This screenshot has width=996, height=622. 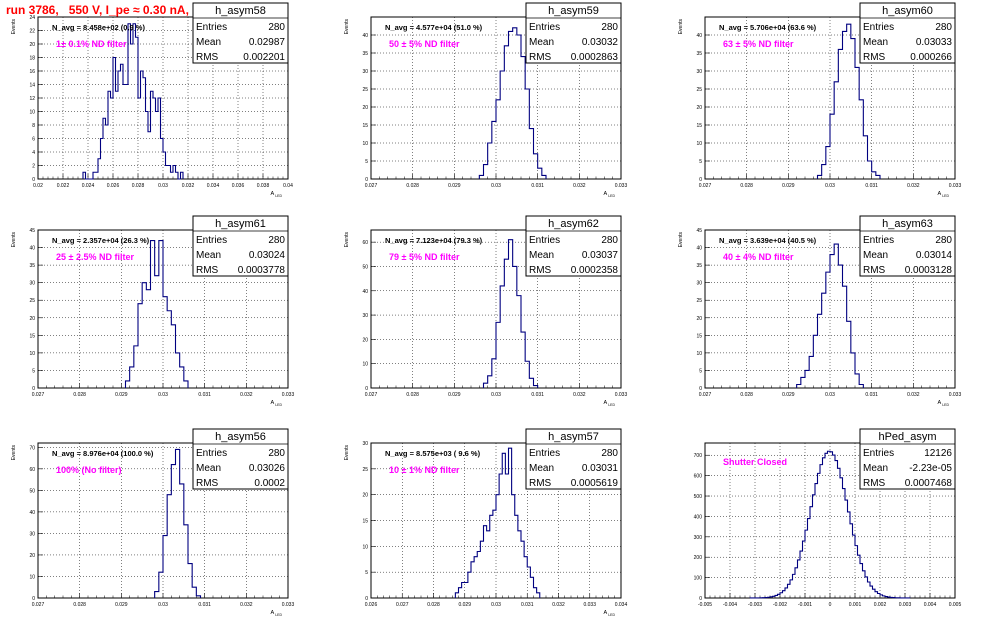 I want to click on y-tick-label: 16, so click(x=32, y=72).